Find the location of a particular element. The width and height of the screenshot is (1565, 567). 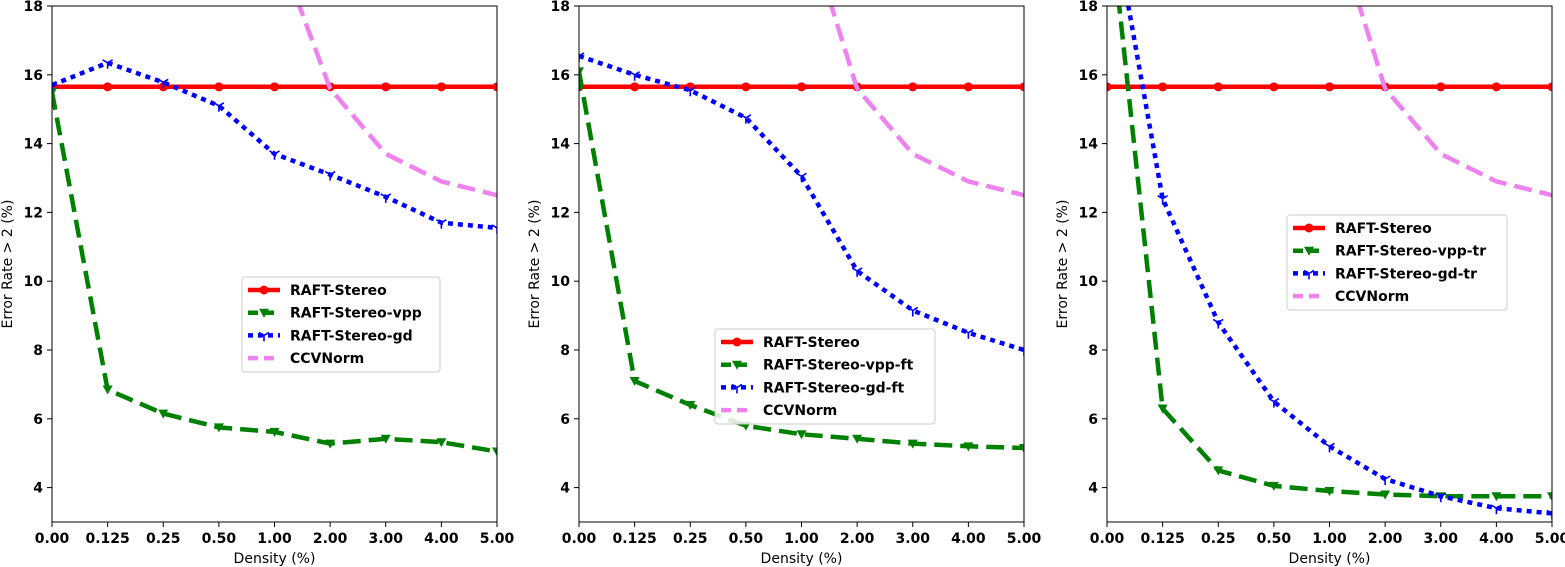

y-axis-label: Error Rate > 2 (%) is located at coordinates (535, 264).